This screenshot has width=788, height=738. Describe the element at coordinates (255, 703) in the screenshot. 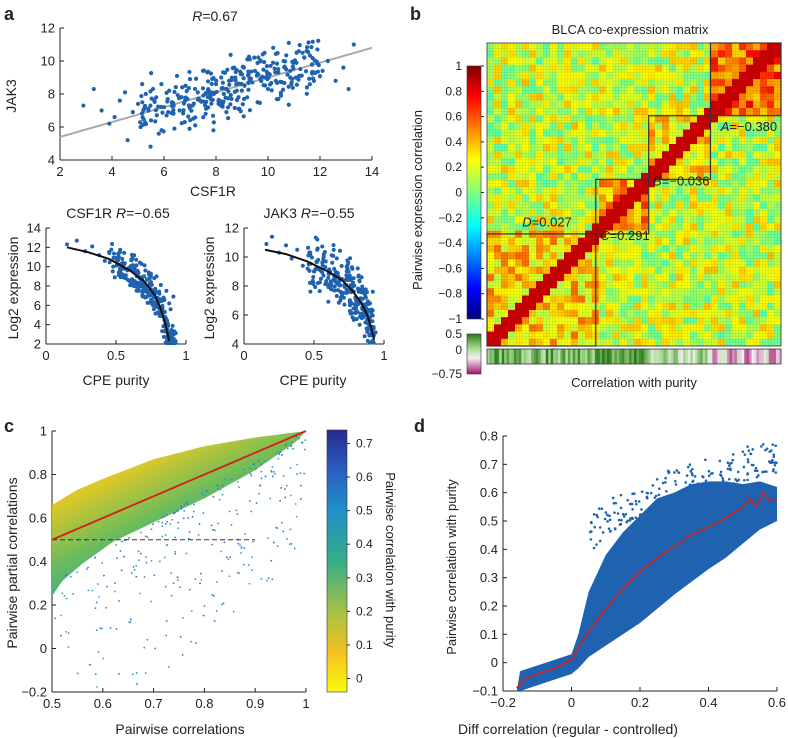

I see `c-xtick-label: 0.9` at that location.